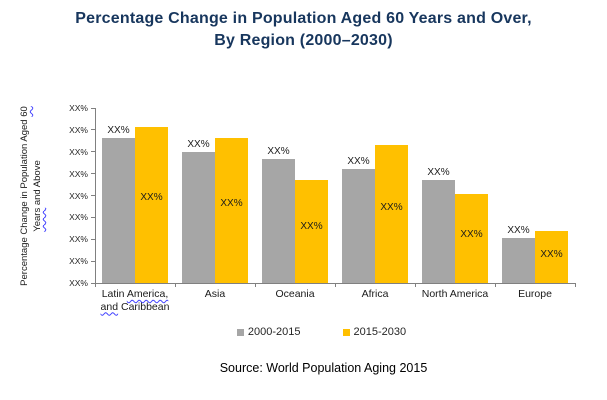 Image resolution: width=607 pixels, height=400 pixels. I want to click on x-axis-label-text: Asia, so click(215, 294).